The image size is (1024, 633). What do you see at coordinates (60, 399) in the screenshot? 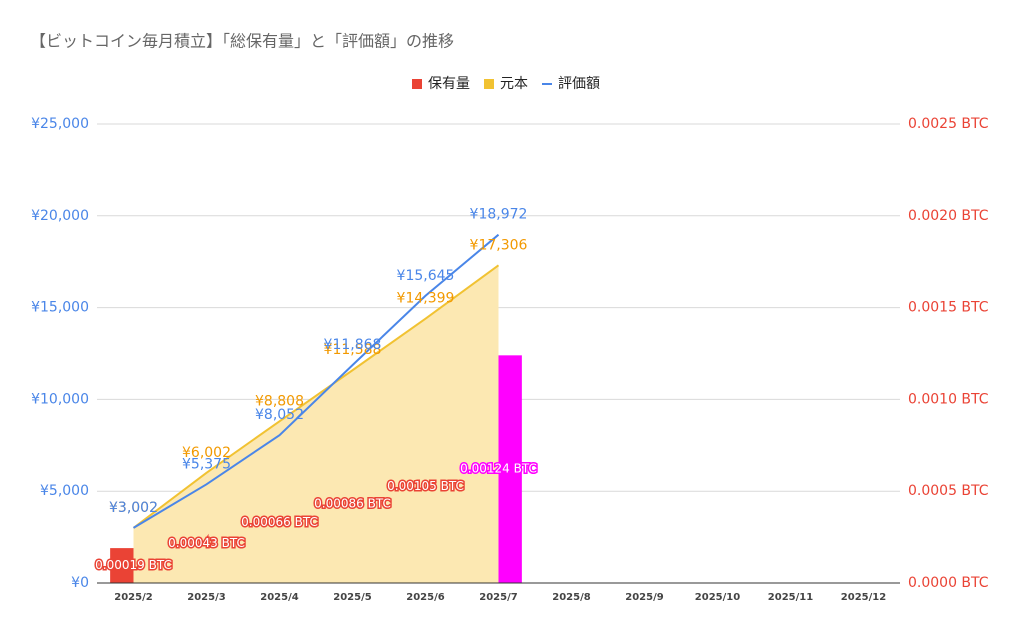
I see `y-tick-label: ¥10,000` at bounding box center [60, 399].